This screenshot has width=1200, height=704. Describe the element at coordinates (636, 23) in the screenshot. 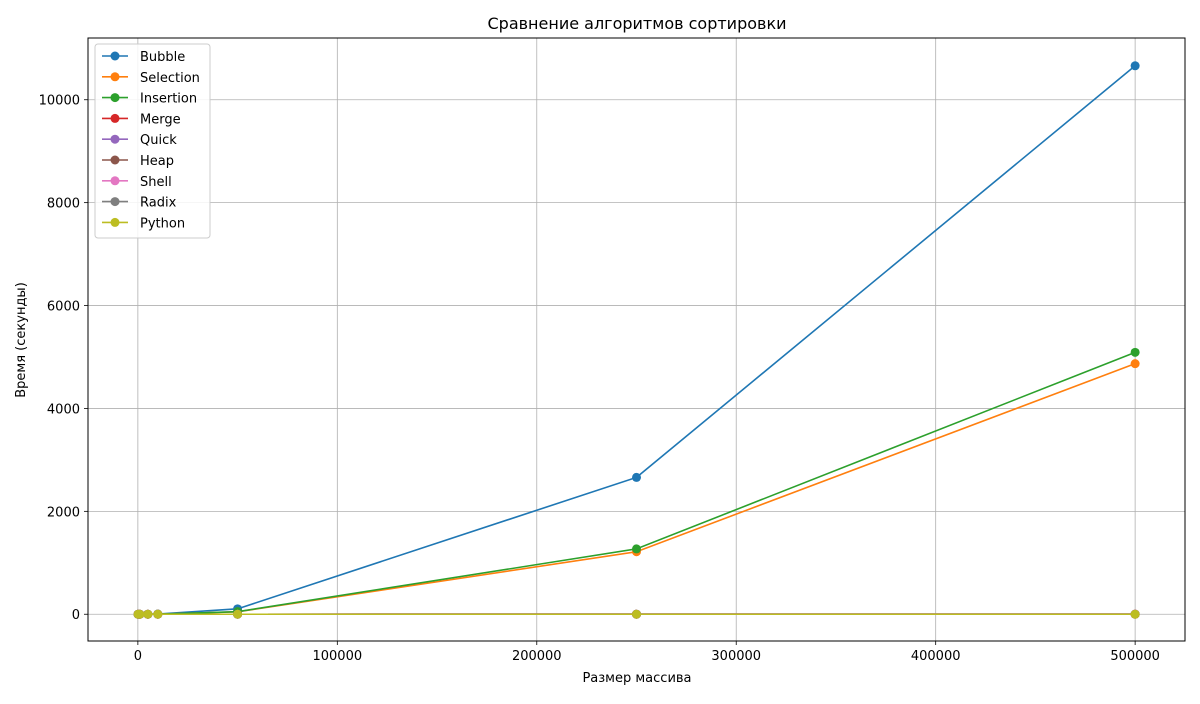

I see `chart-title: Сравнение алгоритмов сортировки` at that location.